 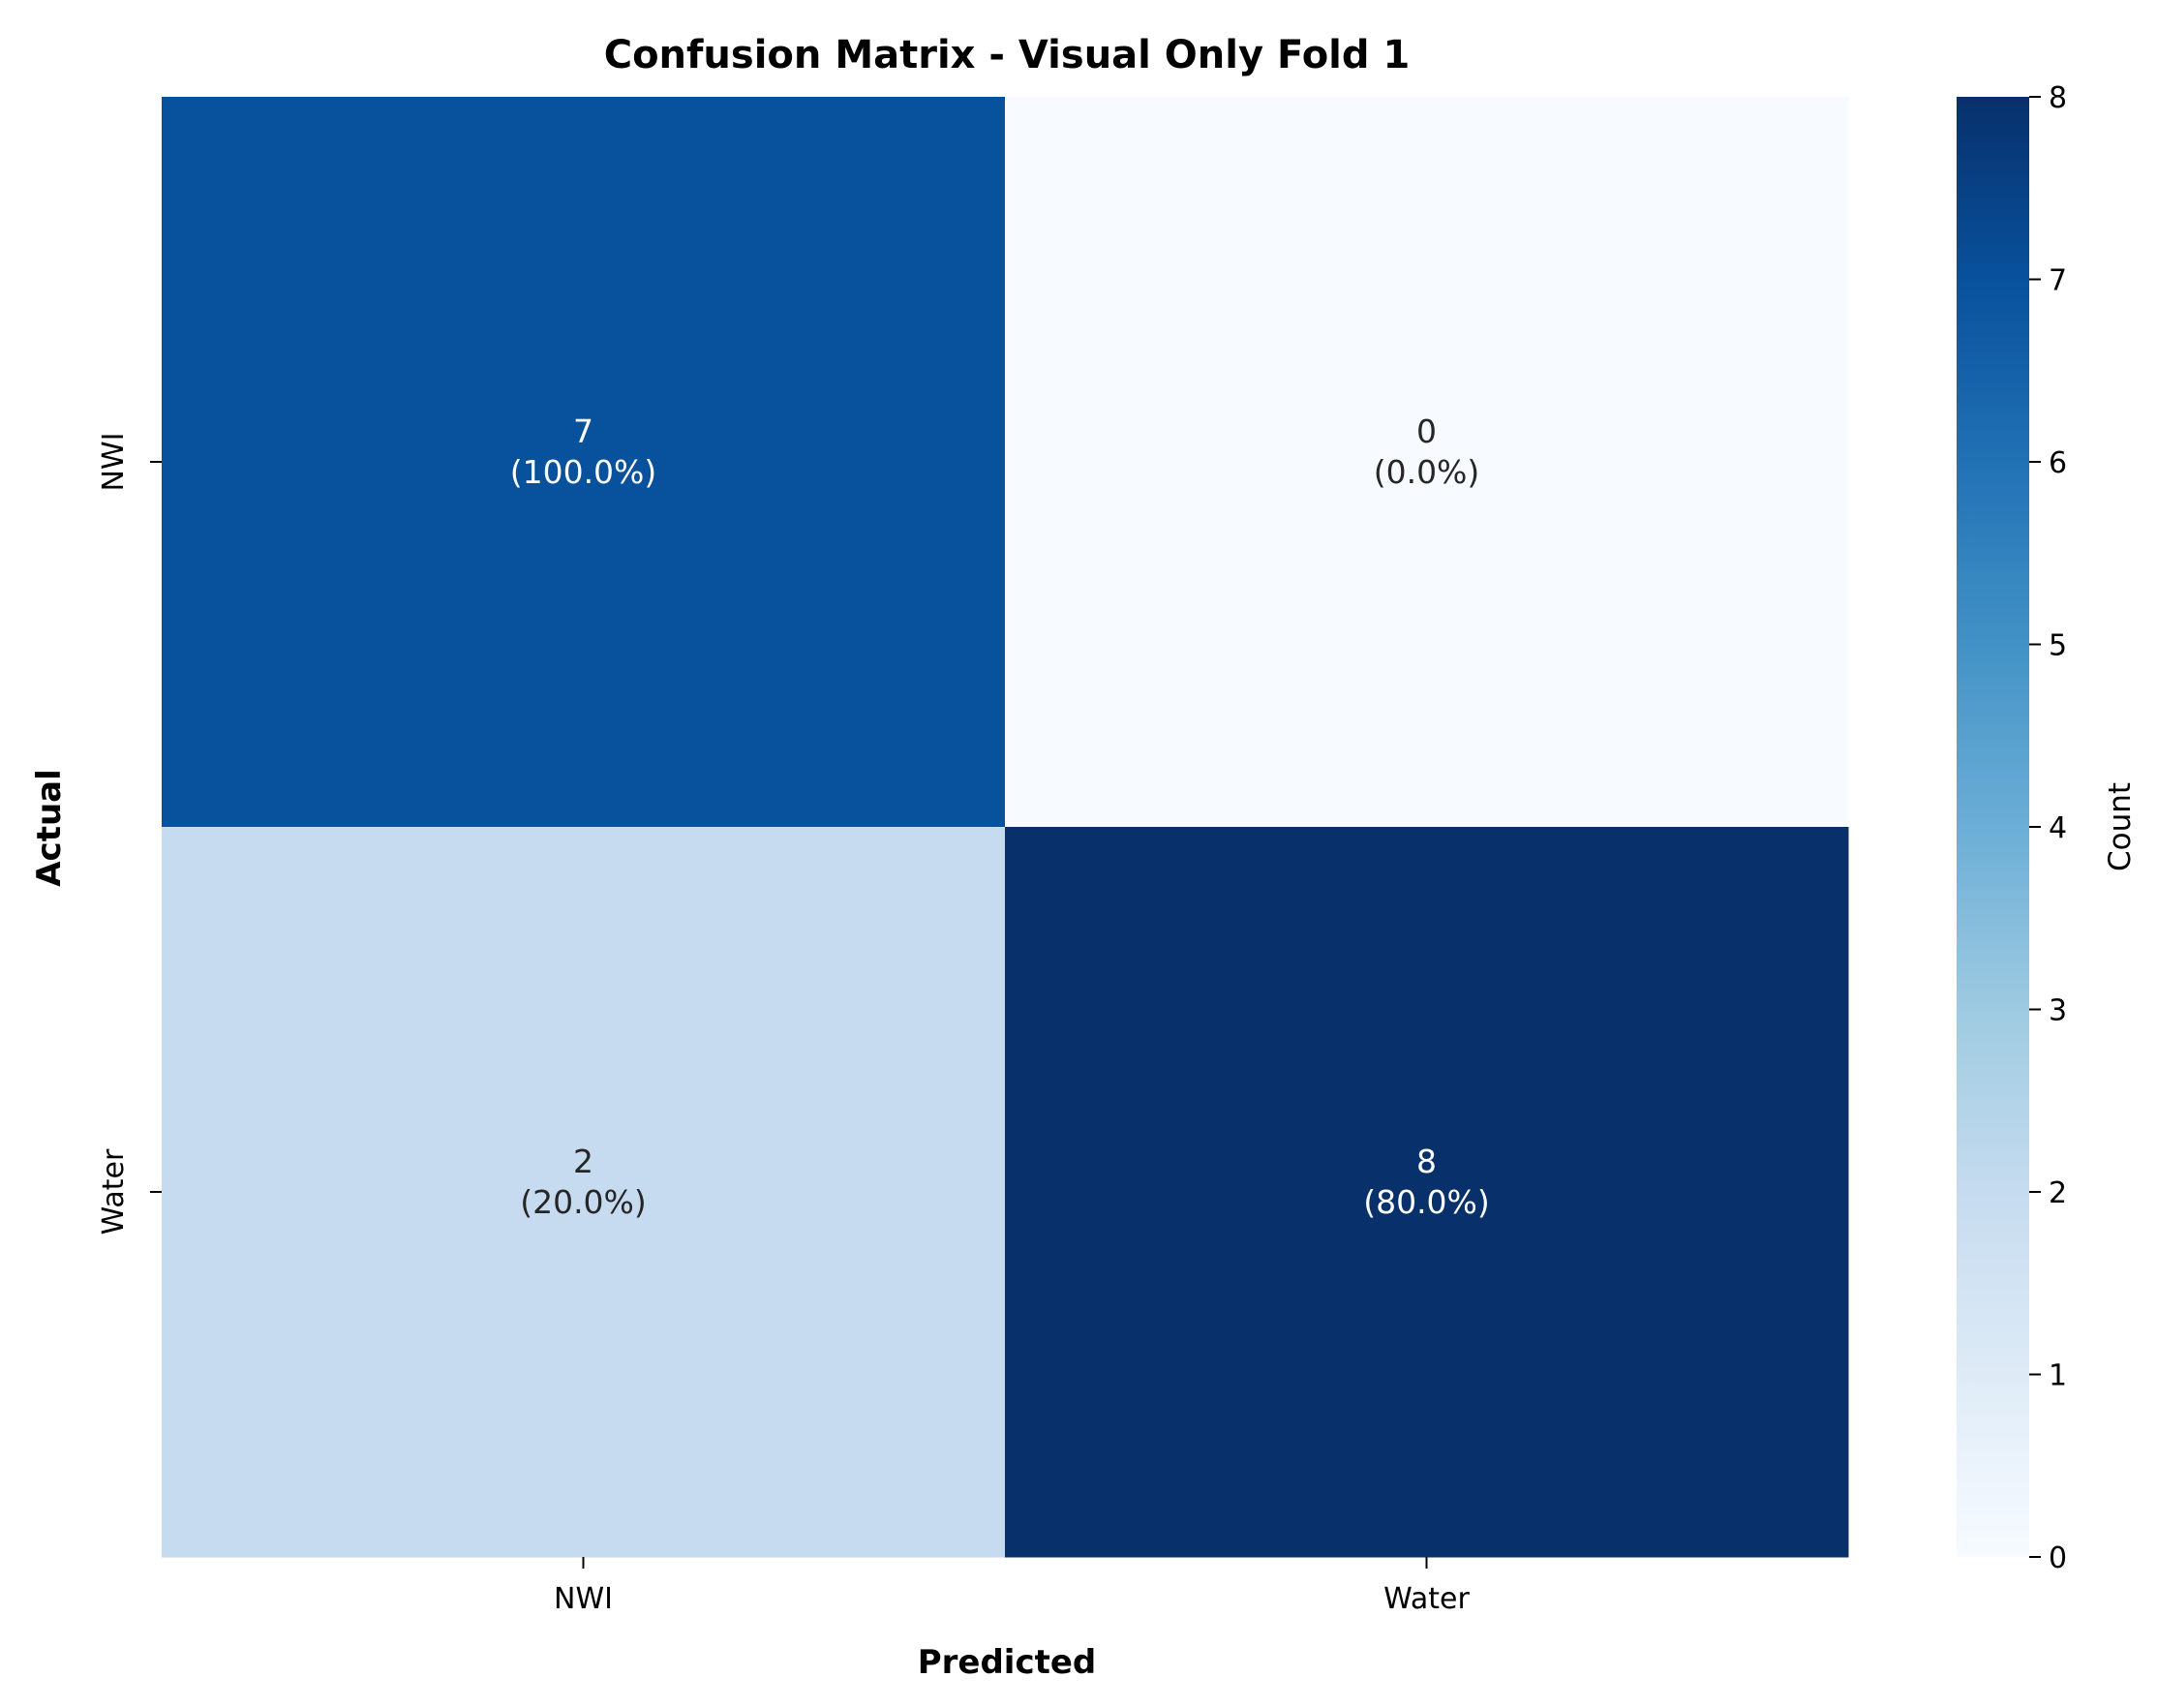 I want to click on chart-title: Confusion Matrix - Visual Only Fold 1, so click(x=1007, y=55).